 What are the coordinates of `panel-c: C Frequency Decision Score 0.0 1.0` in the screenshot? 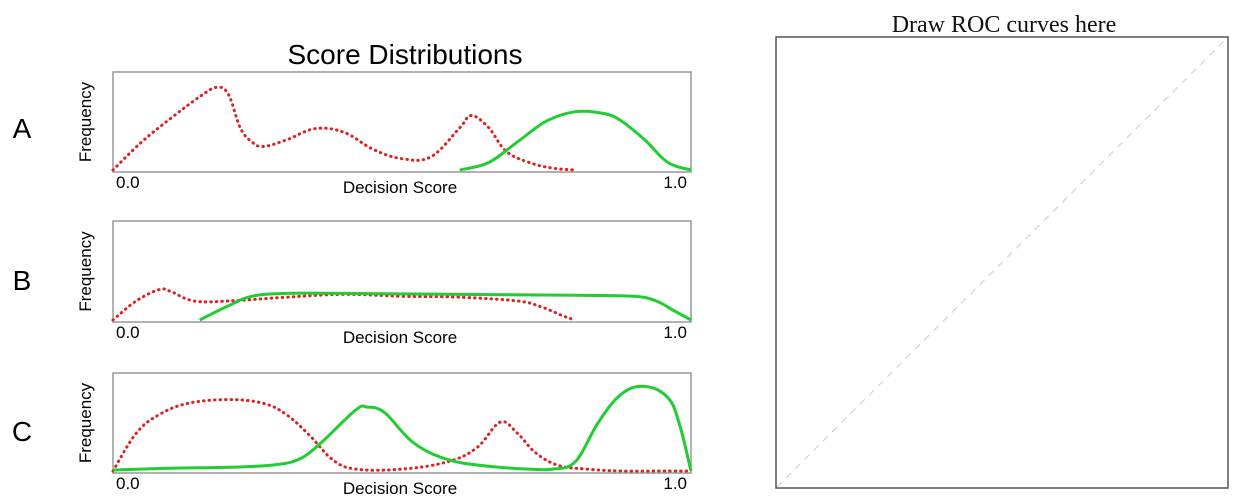 It's located at (352, 435).